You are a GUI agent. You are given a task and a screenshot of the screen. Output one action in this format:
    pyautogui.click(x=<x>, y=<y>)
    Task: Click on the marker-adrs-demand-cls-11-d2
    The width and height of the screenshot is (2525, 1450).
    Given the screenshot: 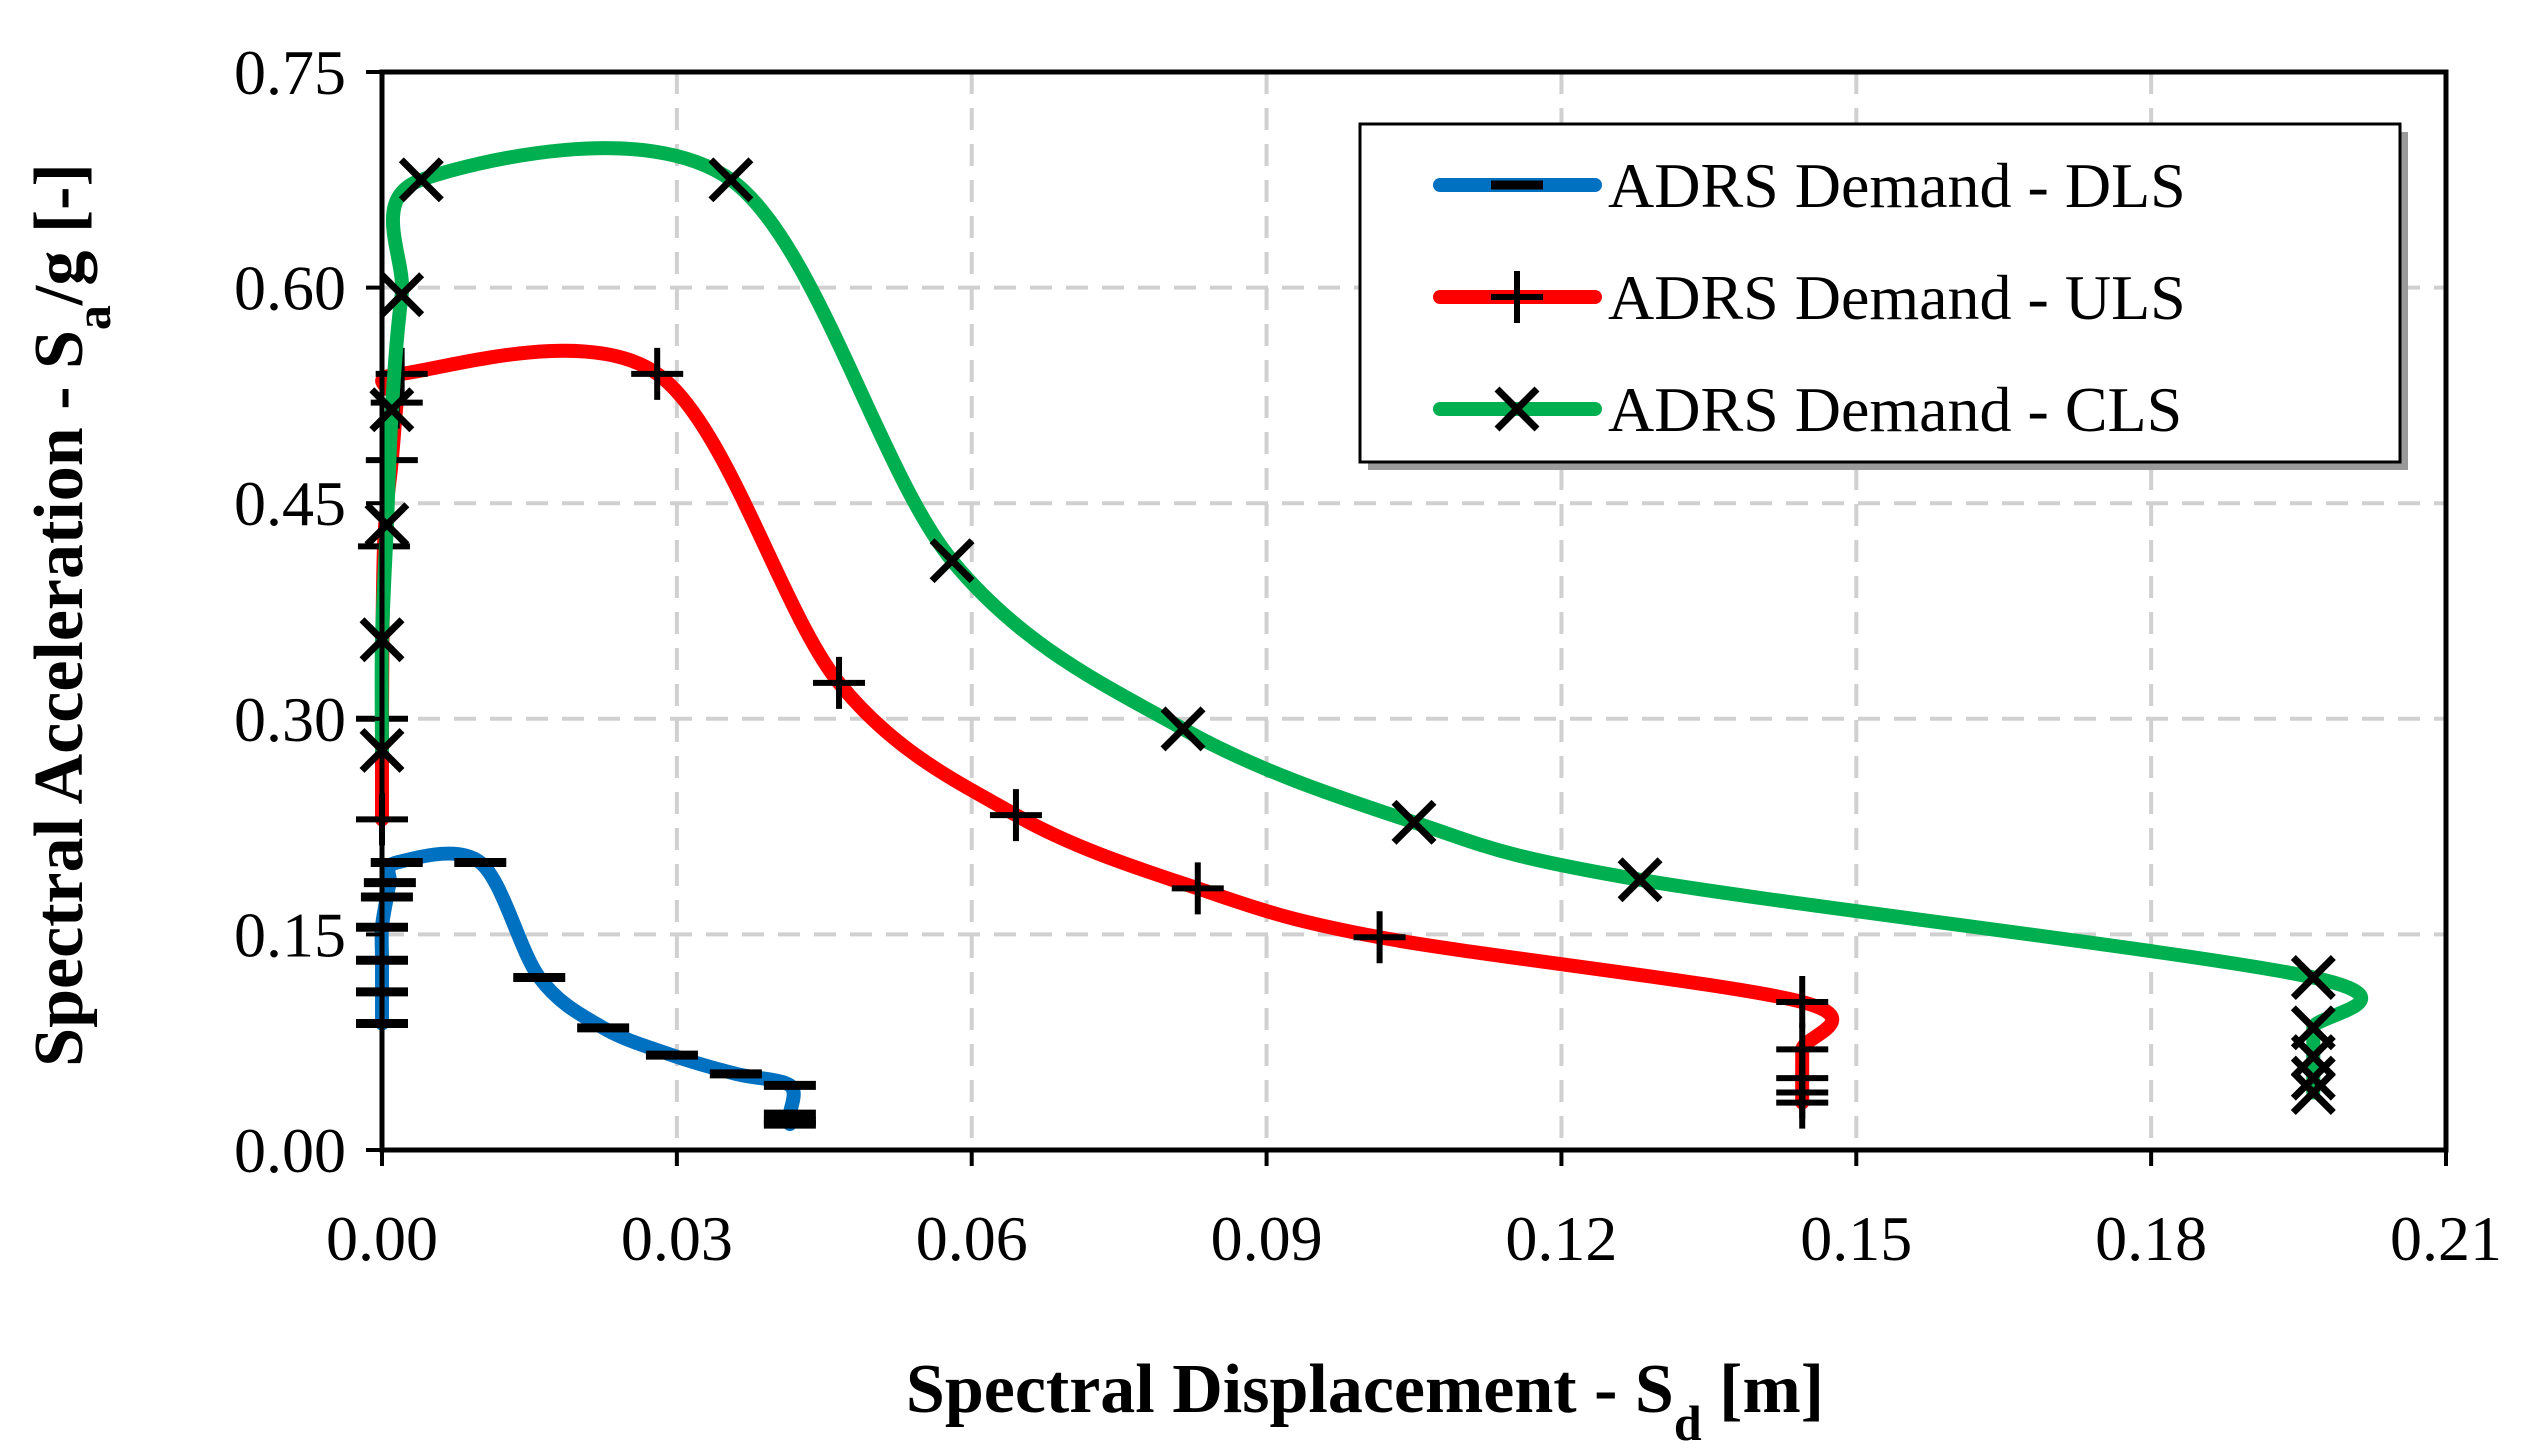 What is the action you would take?
    pyautogui.click(x=2313, y=977)
    